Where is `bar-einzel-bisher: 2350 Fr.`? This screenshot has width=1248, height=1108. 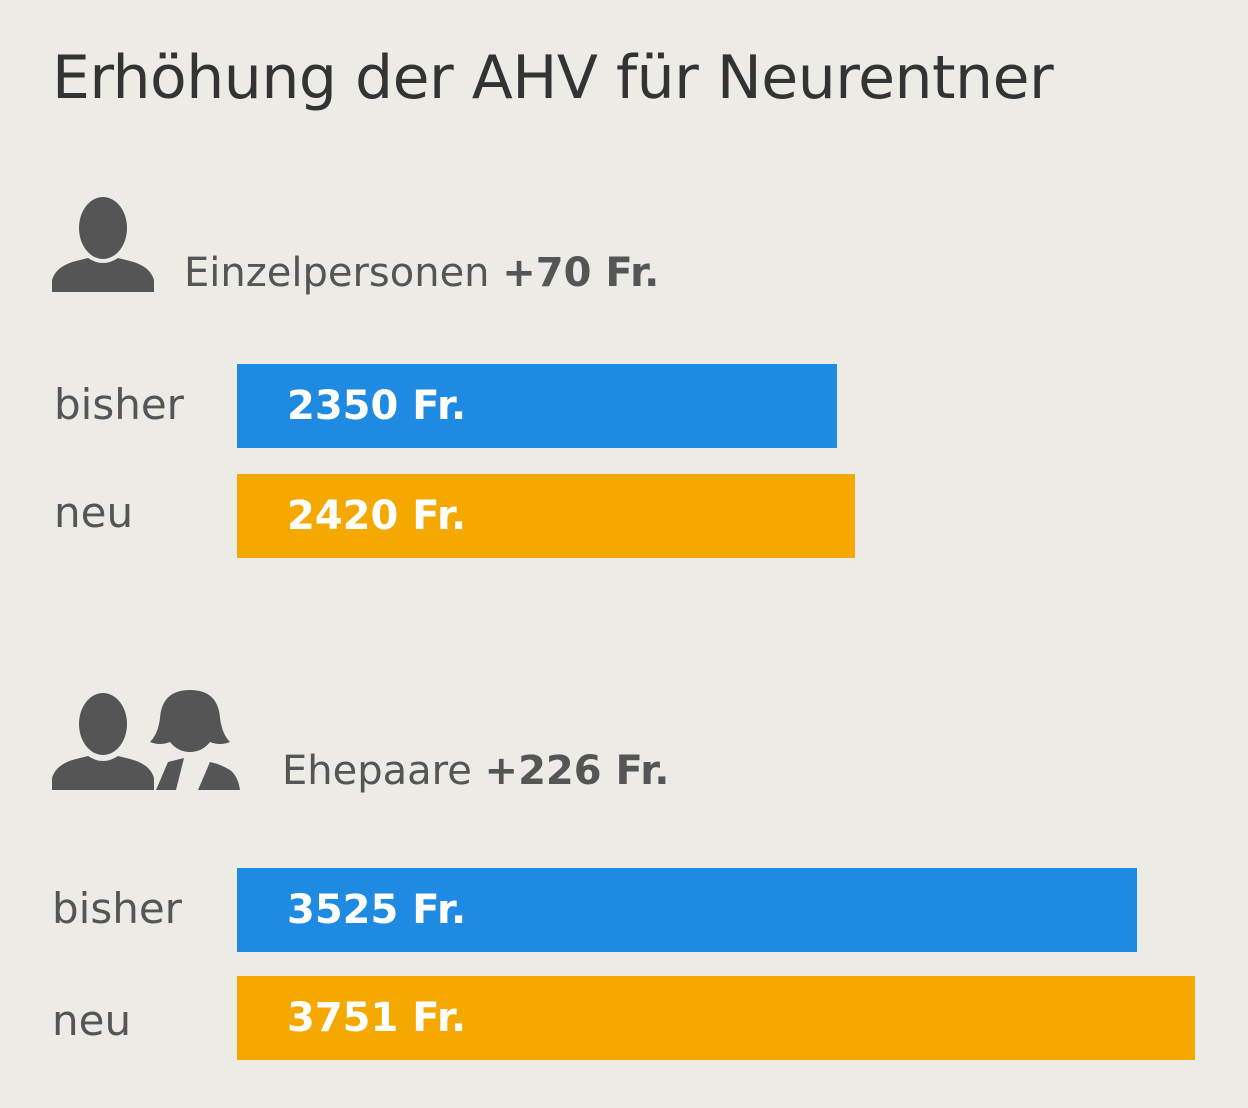 bar-einzel-bisher: 2350 Fr. is located at coordinates (537, 406).